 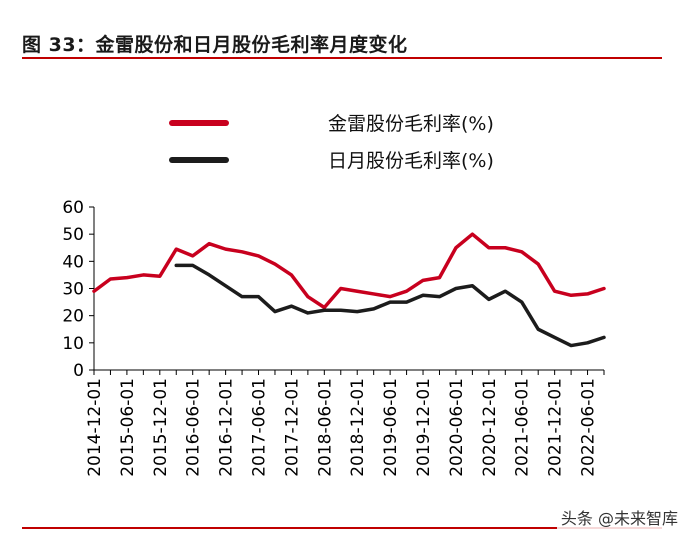 I want to click on bottom-rule, so click(x=342, y=528).